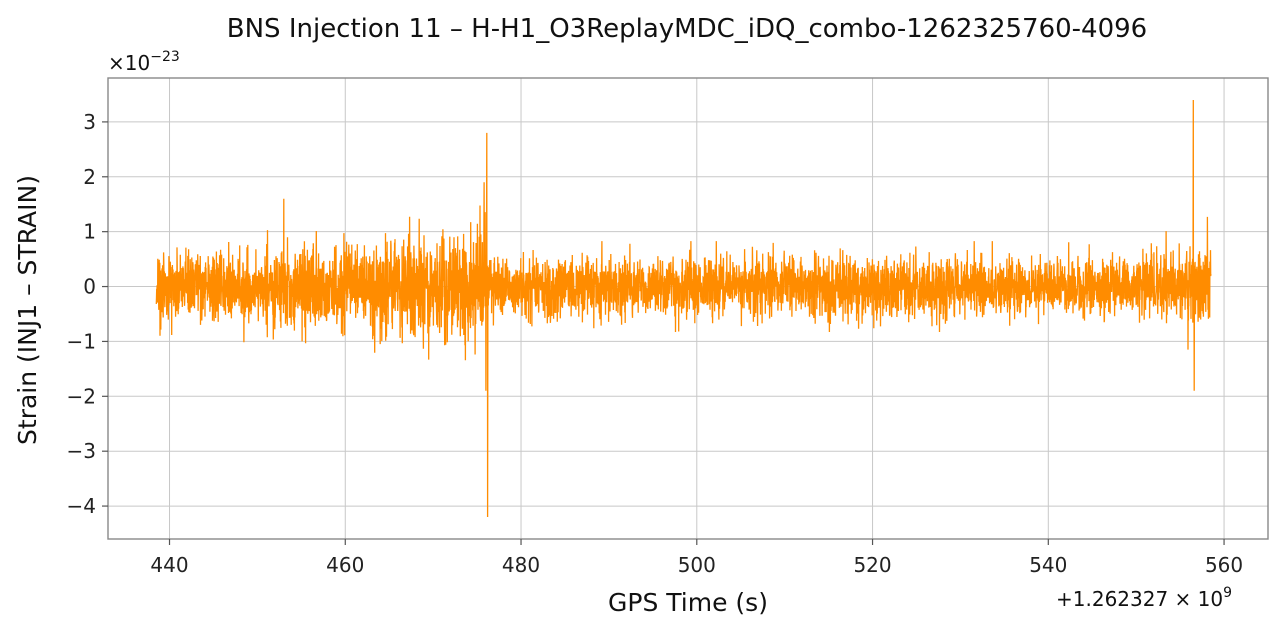 The height and width of the screenshot is (633, 1284). Describe the element at coordinates (872, 565) in the screenshot. I see `x-tick-label: 520` at that location.